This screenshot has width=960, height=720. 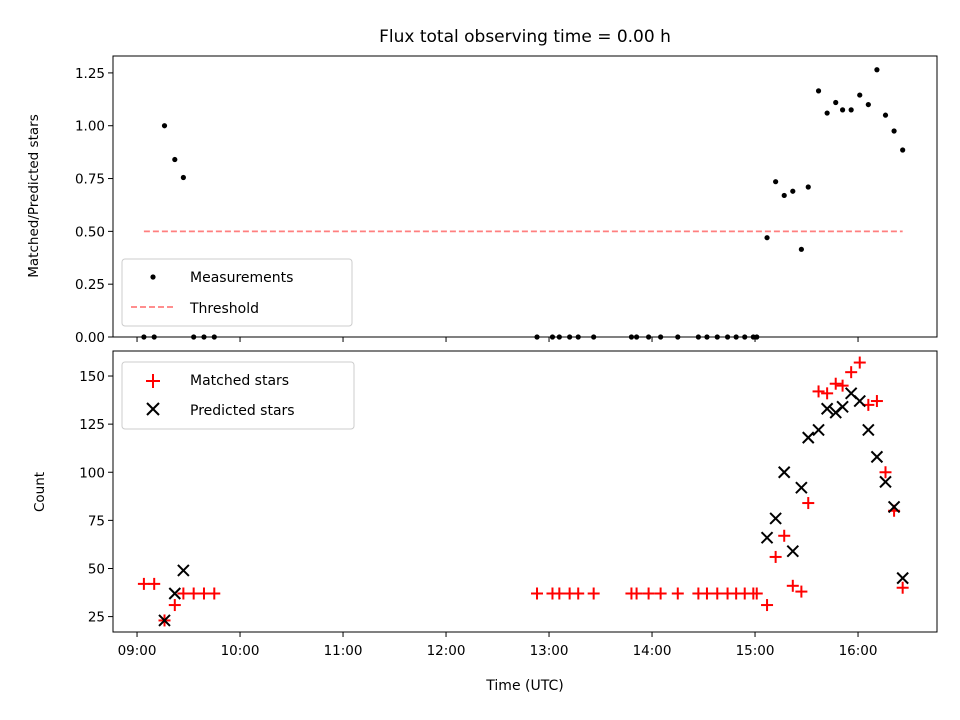 What do you see at coordinates (40, 492) in the screenshot?
I see `bottom-y-axis-label: Count` at bounding box center [40, 492].